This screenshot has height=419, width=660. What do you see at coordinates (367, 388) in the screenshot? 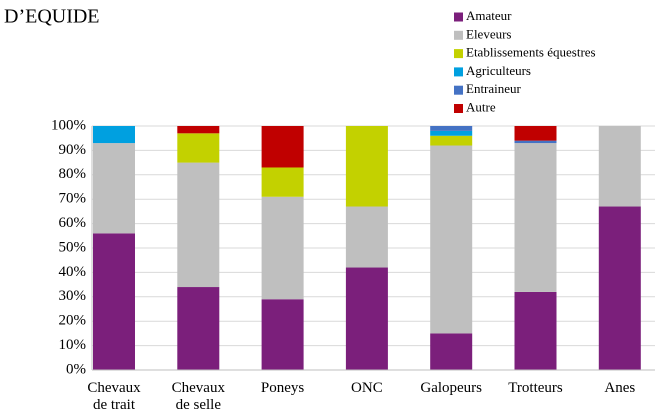
I see `x-tick-label: ONC` at bounding box center [367, 388].